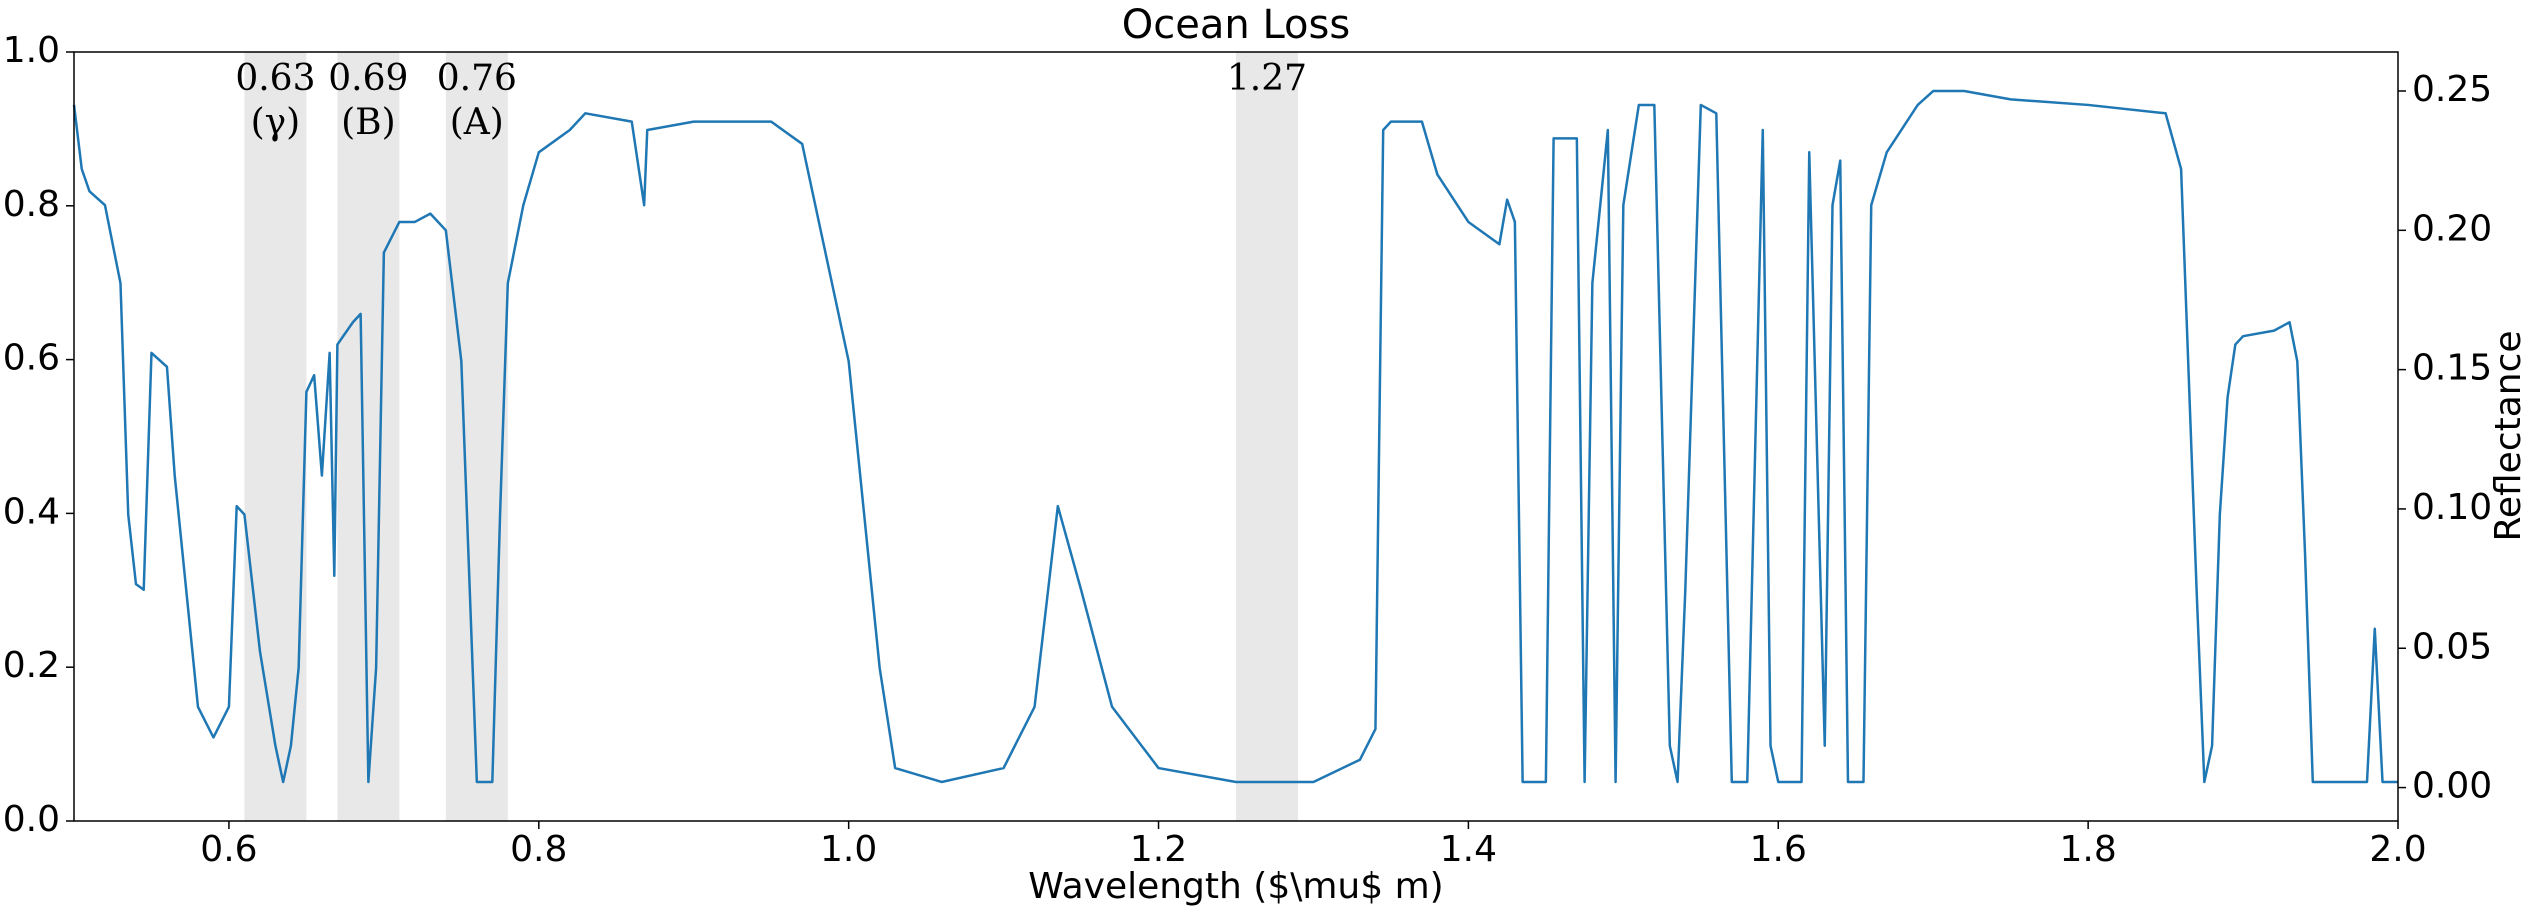 The width and height of the screenshot is (2536, 918). Describe the element at coordinates (2452, 228) in the screenshot. I see `y2-tick-label: 0.20` at that location.